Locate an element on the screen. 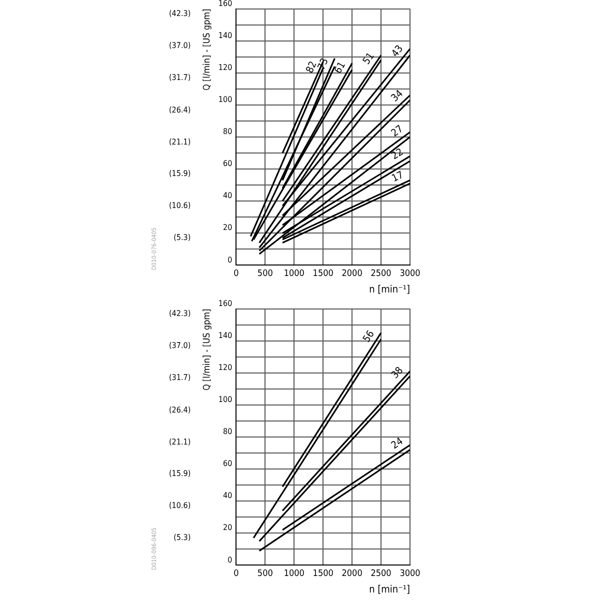 The width and height of the screenshot is (600, 600). text: 38 is located at coordinates (398, 373).